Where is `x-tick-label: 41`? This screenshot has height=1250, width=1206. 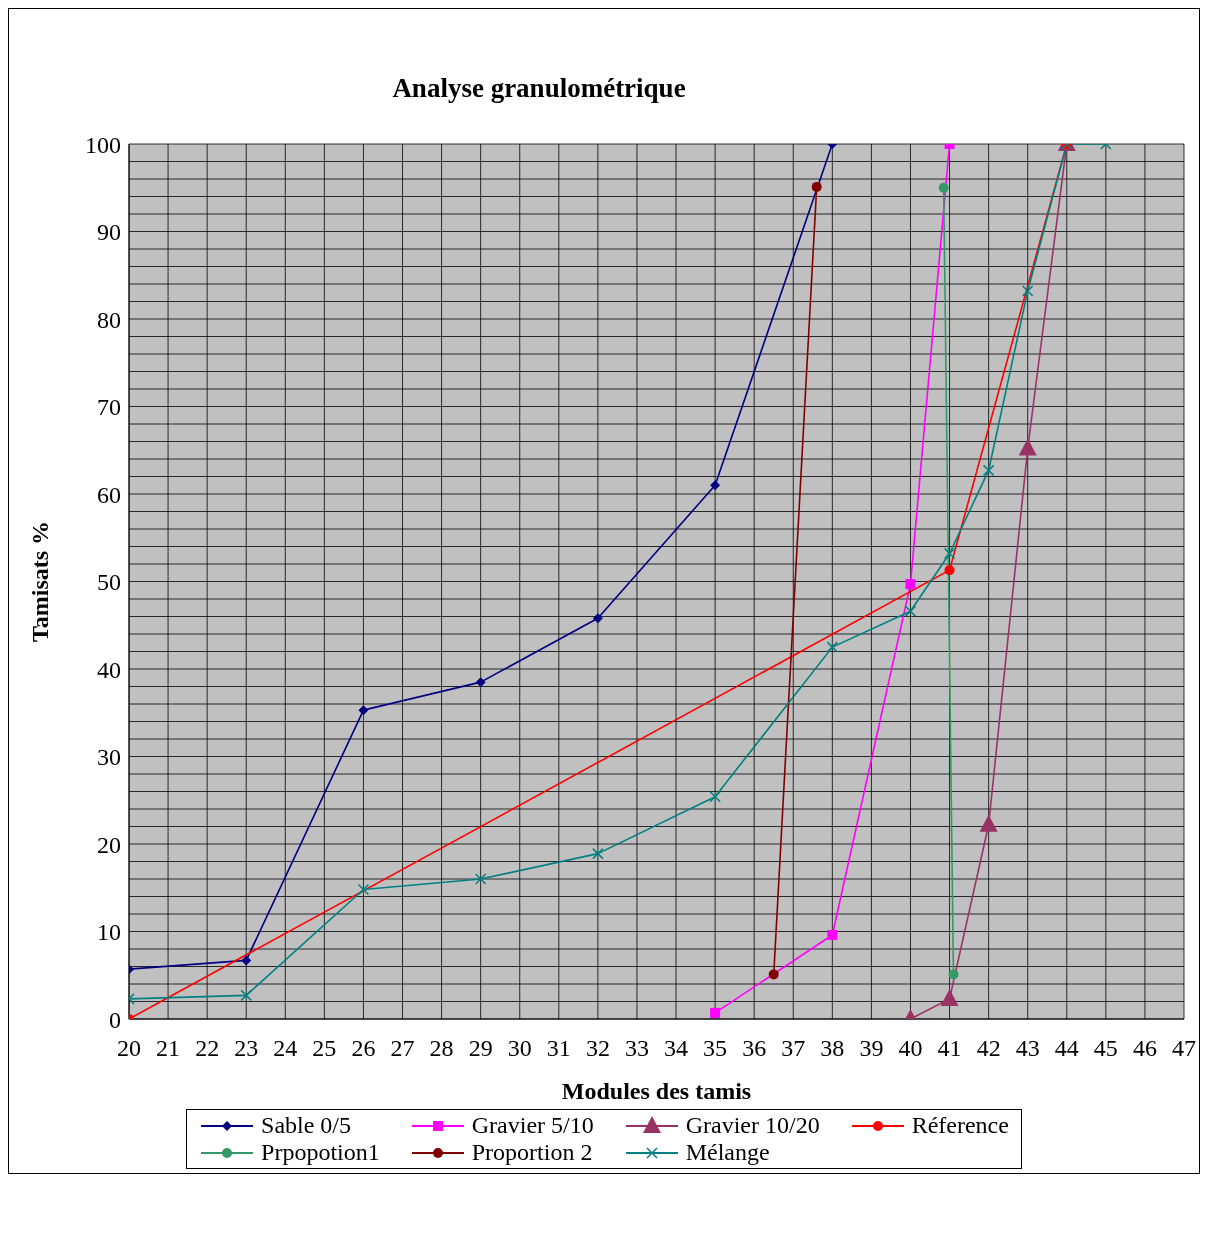
x-tick-label: 41 is located at coordinates (949, 1048).